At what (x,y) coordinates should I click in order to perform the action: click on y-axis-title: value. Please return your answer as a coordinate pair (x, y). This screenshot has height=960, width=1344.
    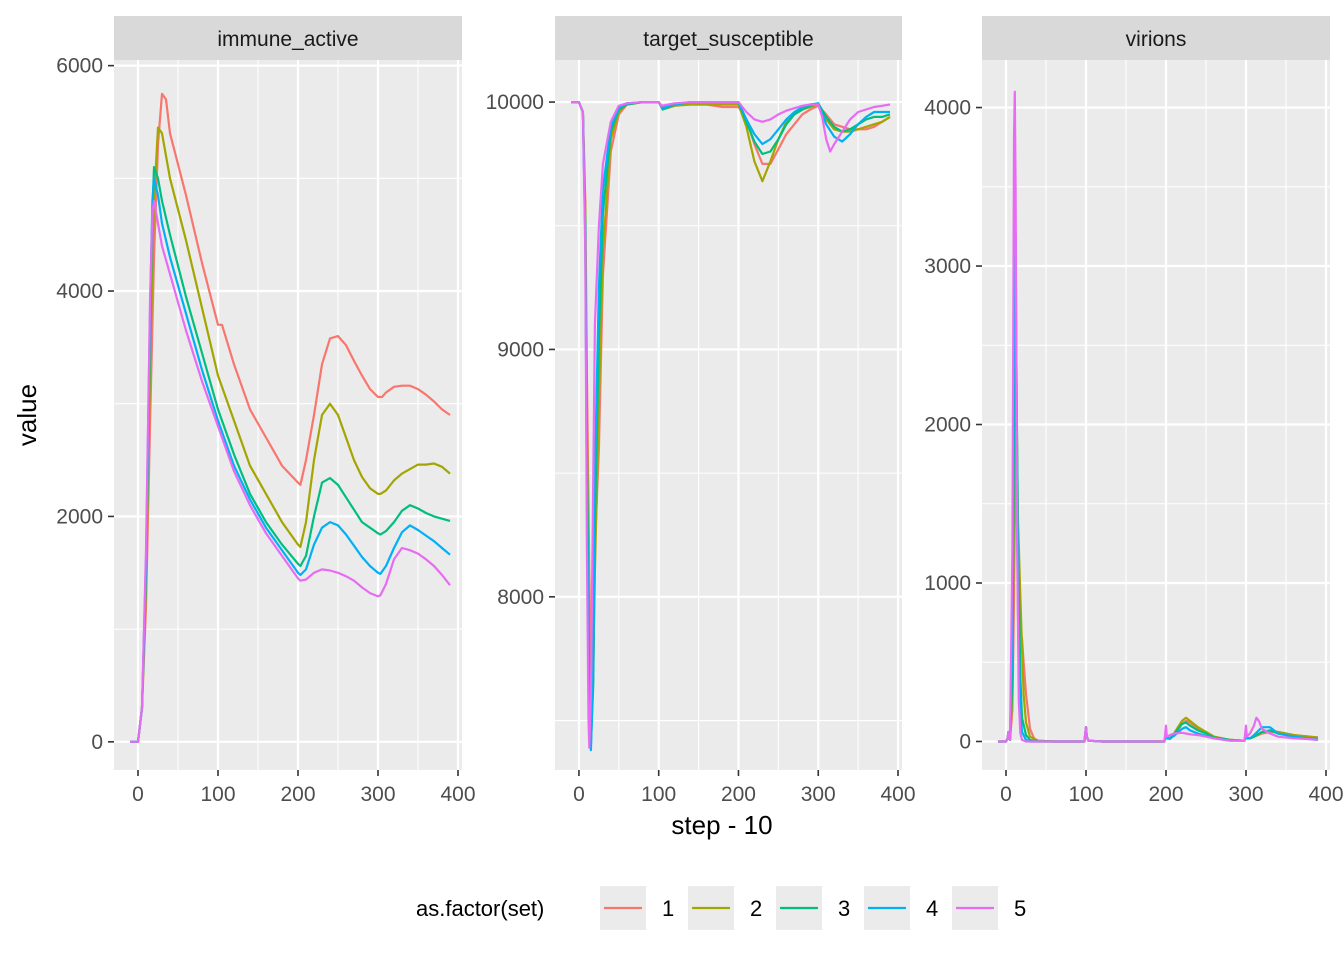
    Looking at the image, I should click on (27, 415).